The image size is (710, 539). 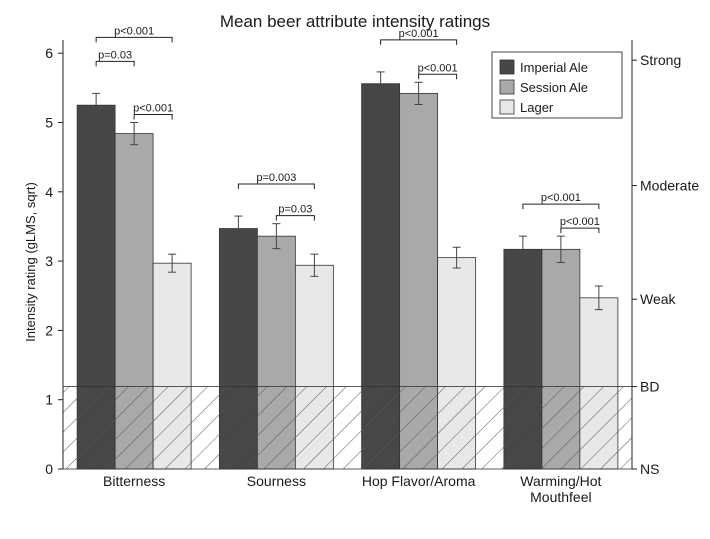 What do you see at coordinates (49, 400) in the screenshot?
I see `y-tick-label: 1` at bounding box center [49, 400].